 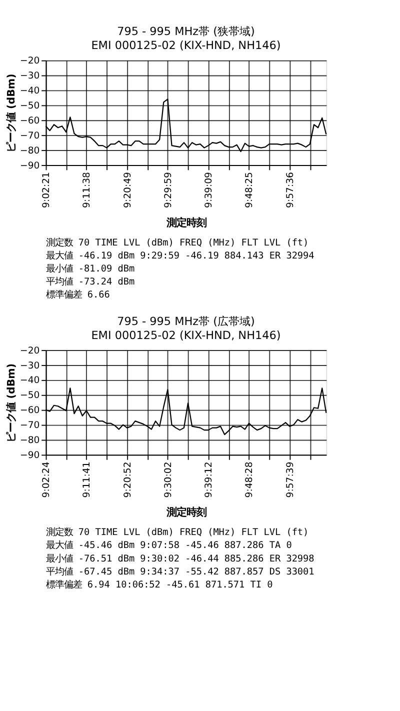 I want to click on x-tick-label: 9:57:39, so click(x=290, y=480).